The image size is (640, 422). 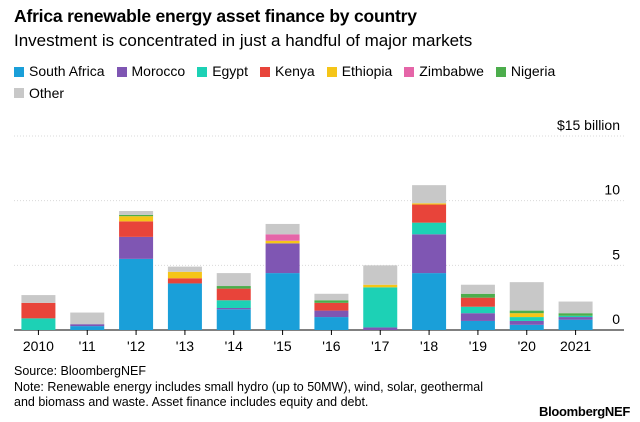 I want to click on legend-label: Morocco, so click(x=158, y=71).